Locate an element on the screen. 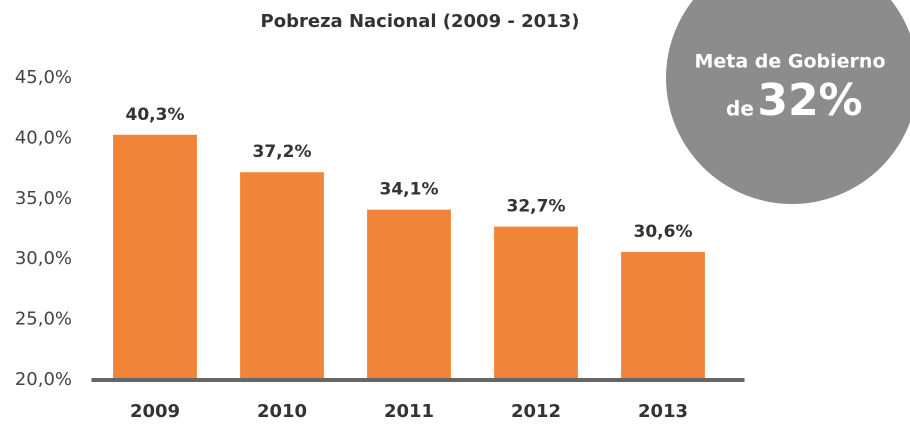 The image size is (910, 424). data-label: 40,3% is located at coordinates (155, 115).